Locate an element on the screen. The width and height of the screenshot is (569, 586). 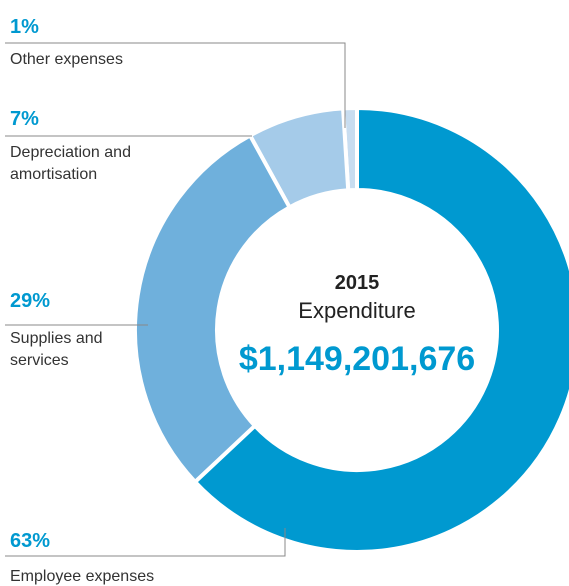
category-label: Depreciation and amortisation is located at coordinates (70, 163).